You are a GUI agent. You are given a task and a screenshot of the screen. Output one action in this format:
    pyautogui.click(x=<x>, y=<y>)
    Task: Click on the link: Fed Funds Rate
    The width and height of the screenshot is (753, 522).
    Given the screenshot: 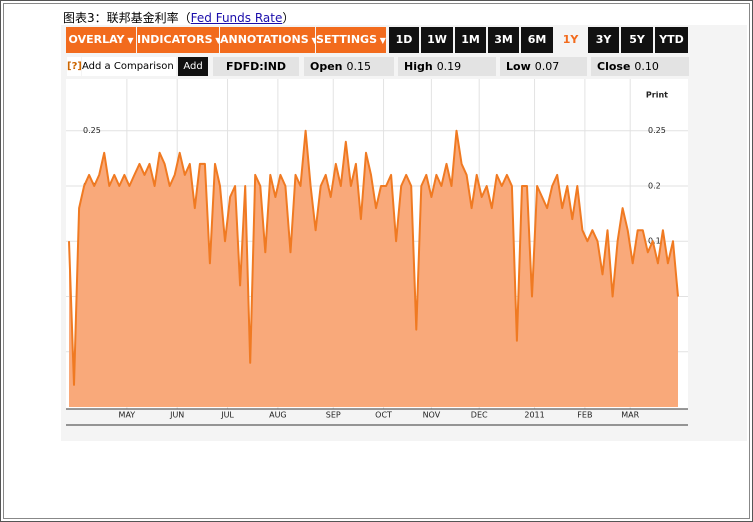 What is the action you would take?
    pyautogui.click(x=236, y=18)
    